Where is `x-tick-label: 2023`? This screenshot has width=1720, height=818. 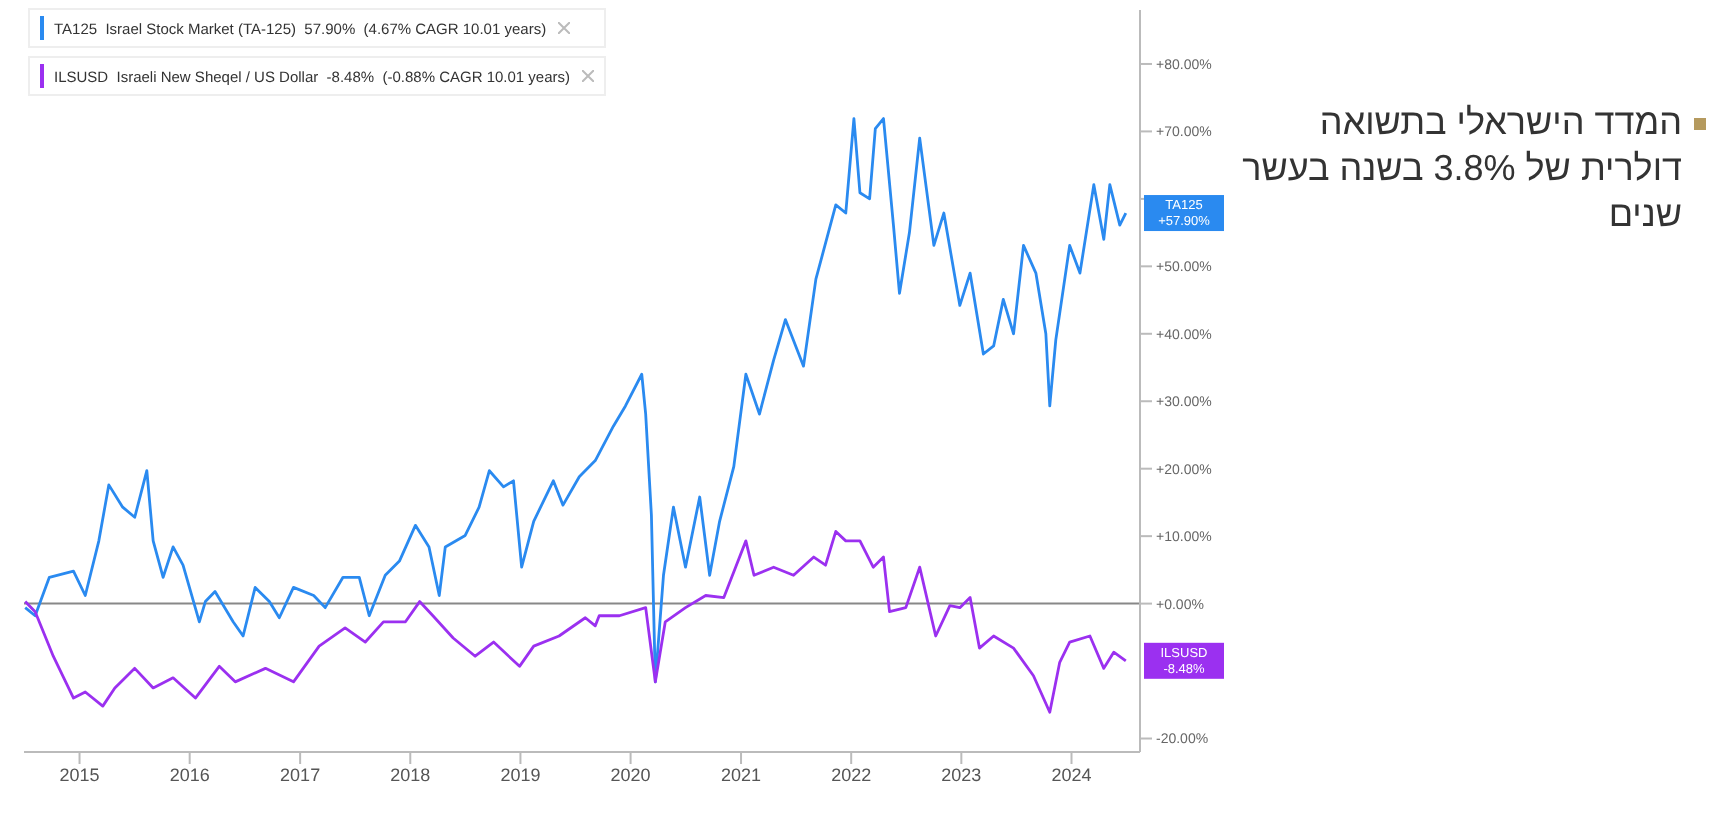 x-tick-label: 2023 is located at coordinates (961, 774).